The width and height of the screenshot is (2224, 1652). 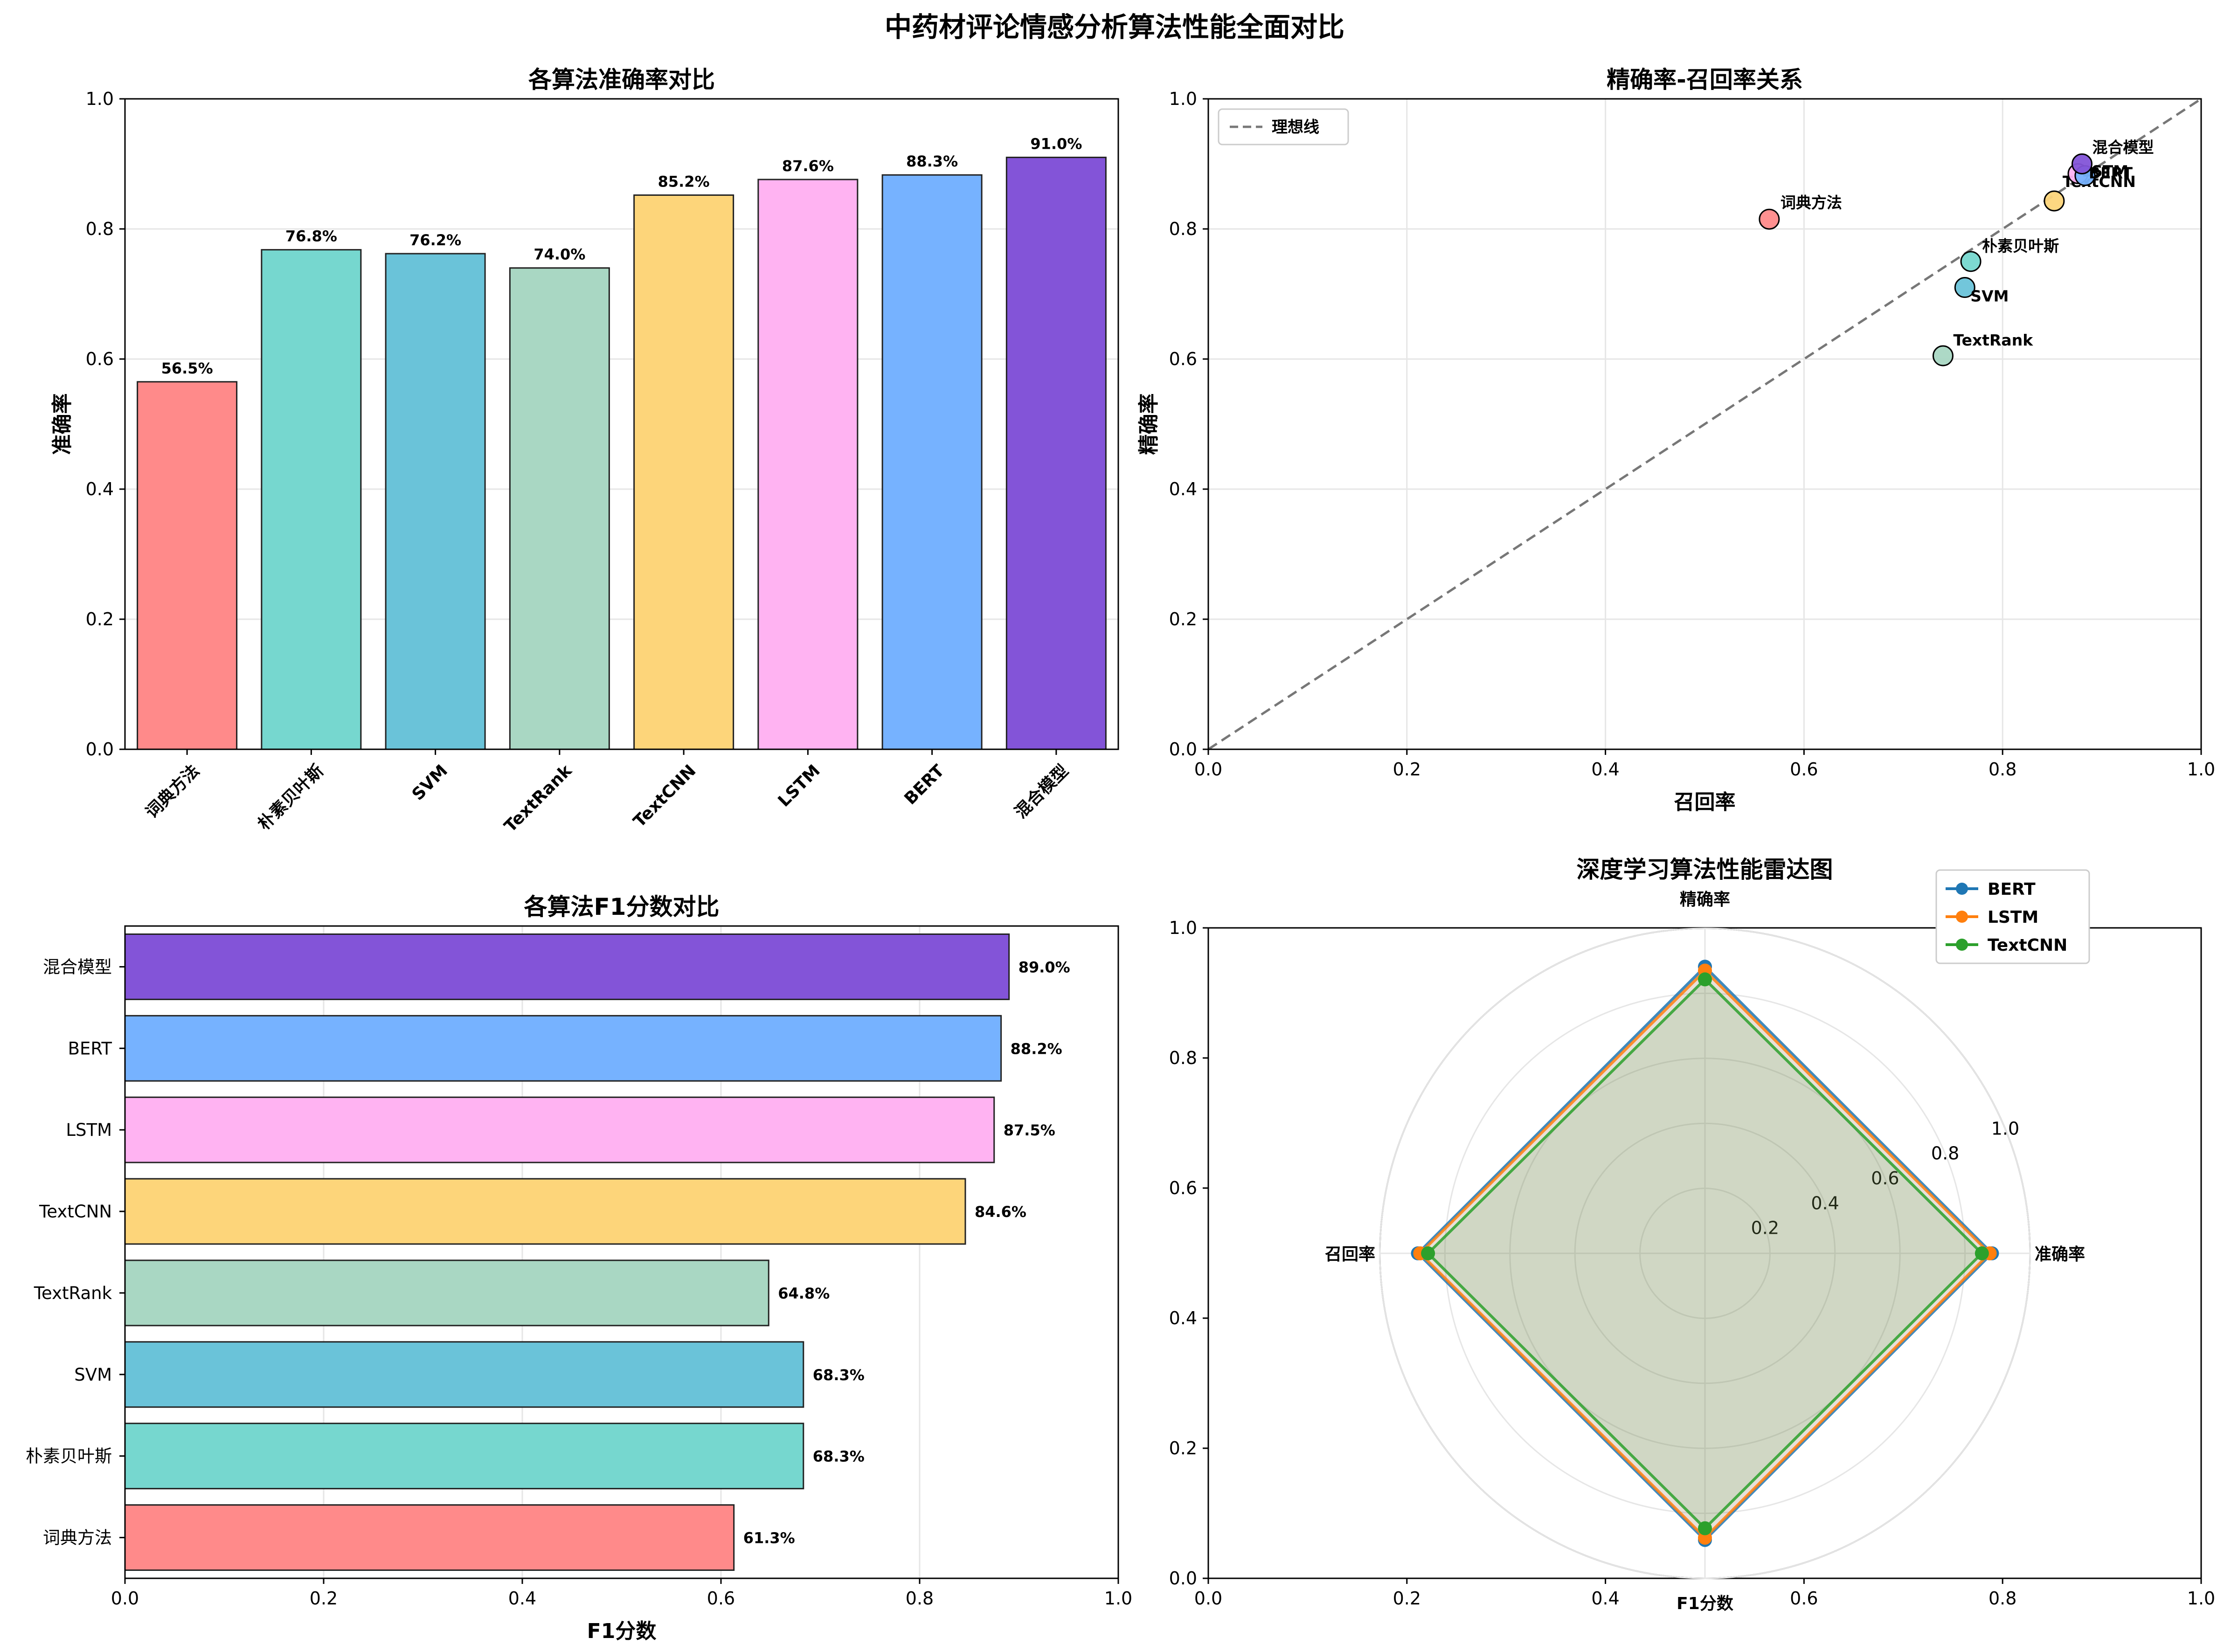 What do you see at coordinates (1705, 802) in the screenshot?
I see `x-axis-label: 召回率` at bounding box center [1705, 802].